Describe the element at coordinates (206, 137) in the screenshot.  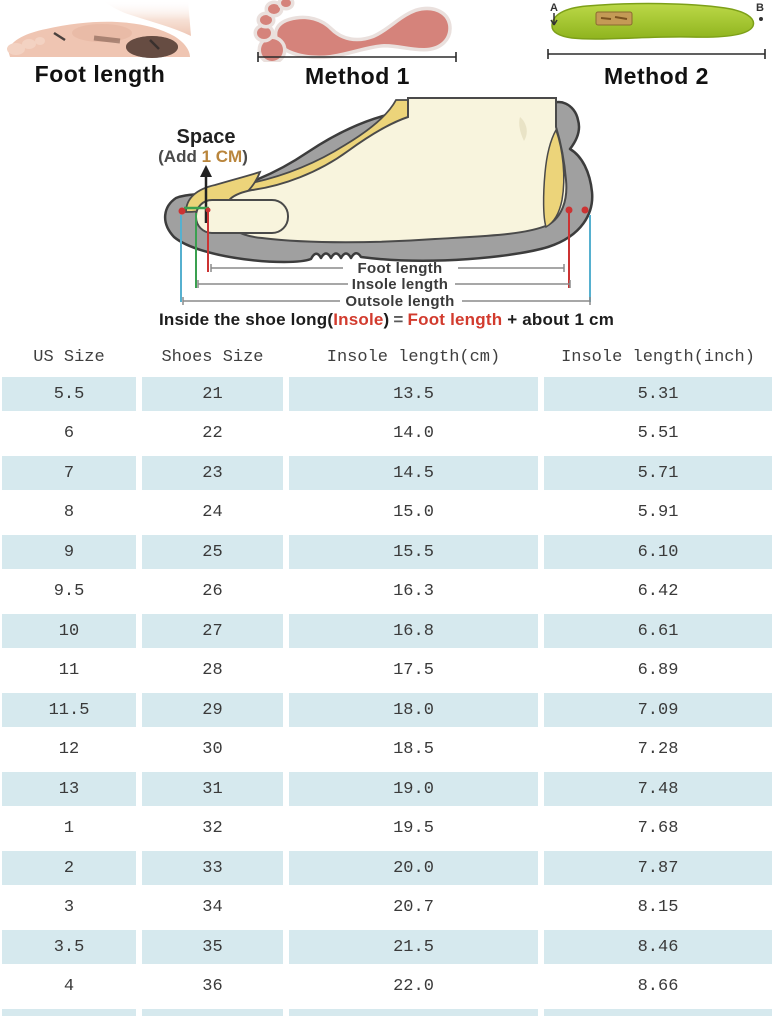
I see `space-title: Space` at that location.